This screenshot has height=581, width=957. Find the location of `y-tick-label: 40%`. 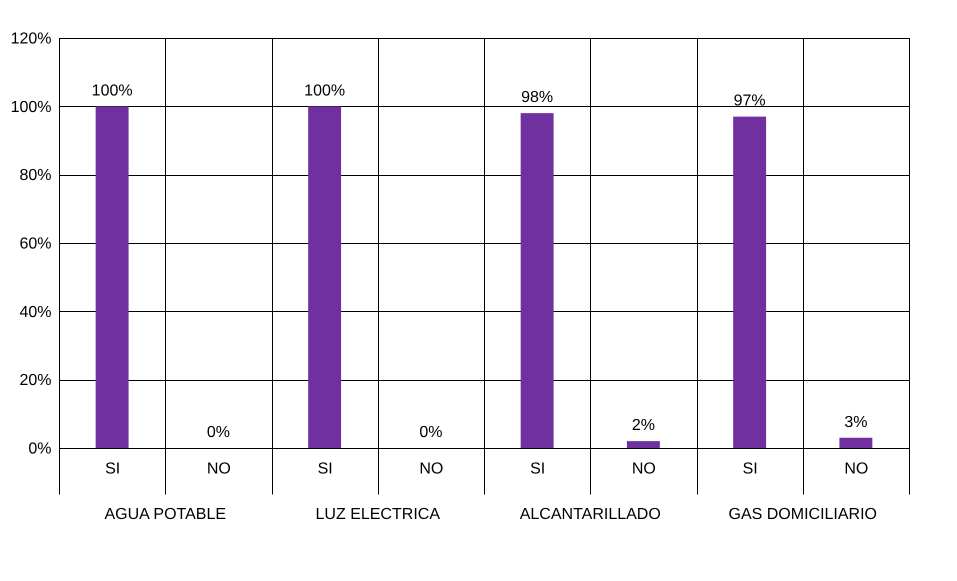

y-tick-label: 40% is located at coordinates (35, 312).